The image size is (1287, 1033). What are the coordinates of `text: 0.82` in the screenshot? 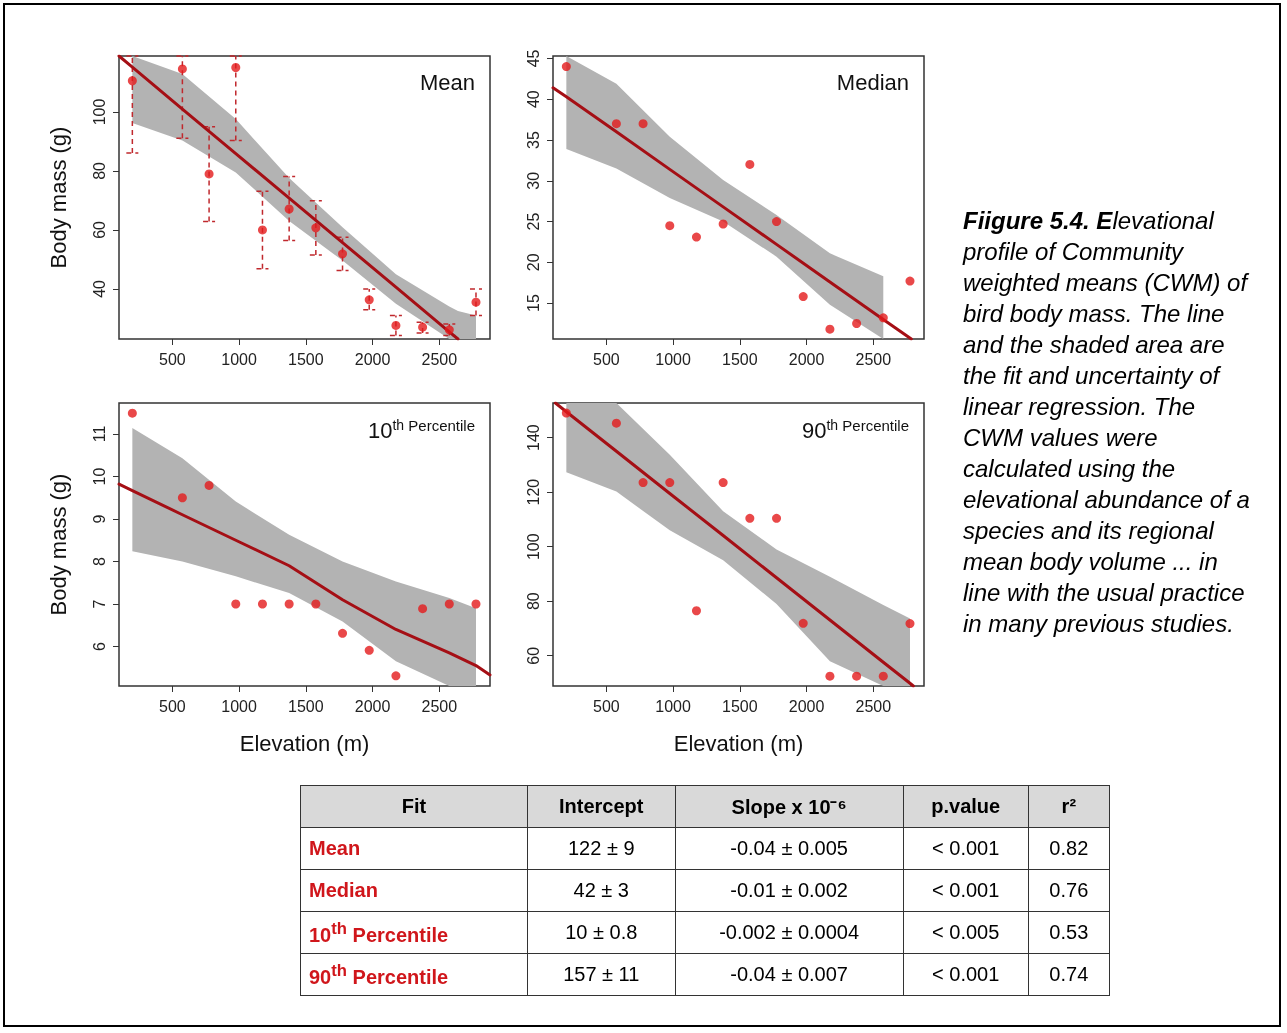 It's located at (1069, 848).